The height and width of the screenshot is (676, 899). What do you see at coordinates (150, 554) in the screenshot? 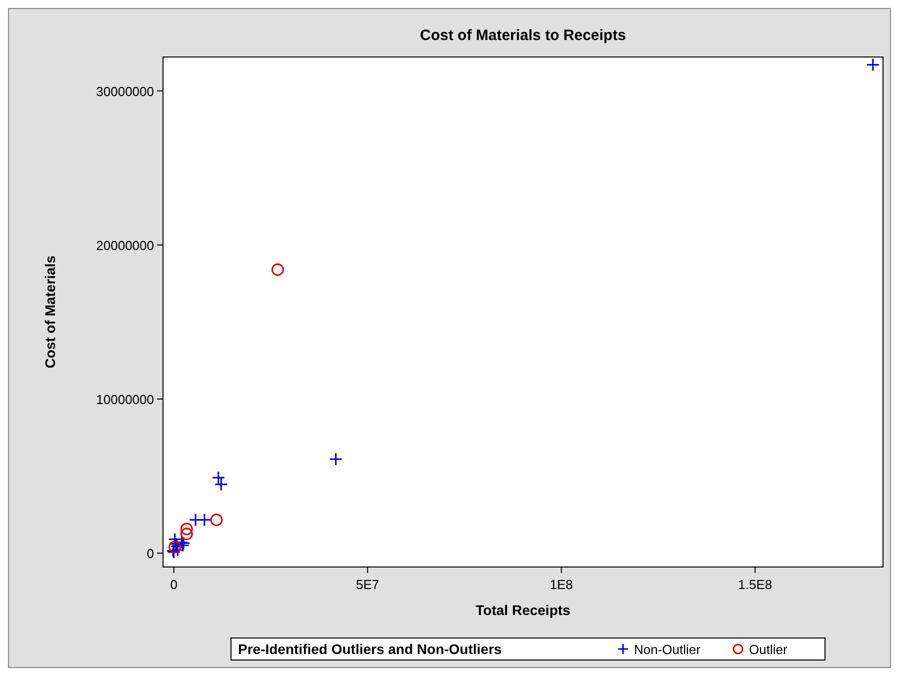
I see `y-tick-label: 0` at bounding box center [150, 554].